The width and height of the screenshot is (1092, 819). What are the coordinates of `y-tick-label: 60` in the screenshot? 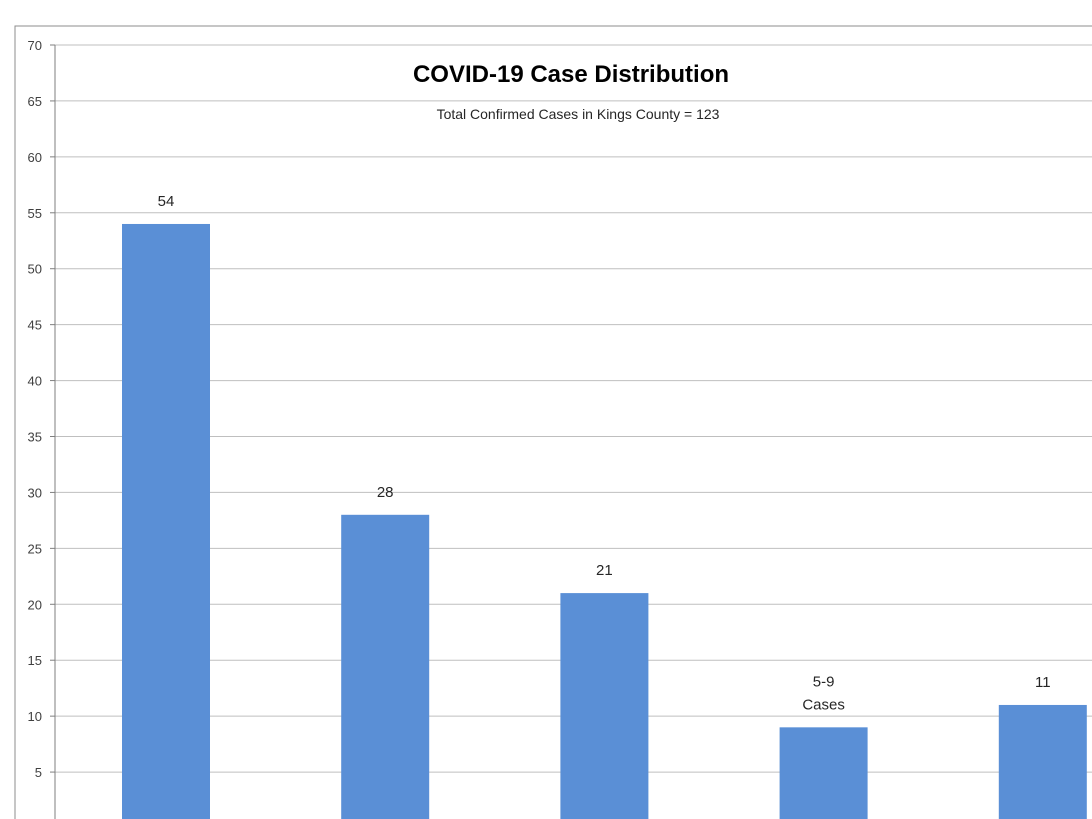 It's located at (35, 157).